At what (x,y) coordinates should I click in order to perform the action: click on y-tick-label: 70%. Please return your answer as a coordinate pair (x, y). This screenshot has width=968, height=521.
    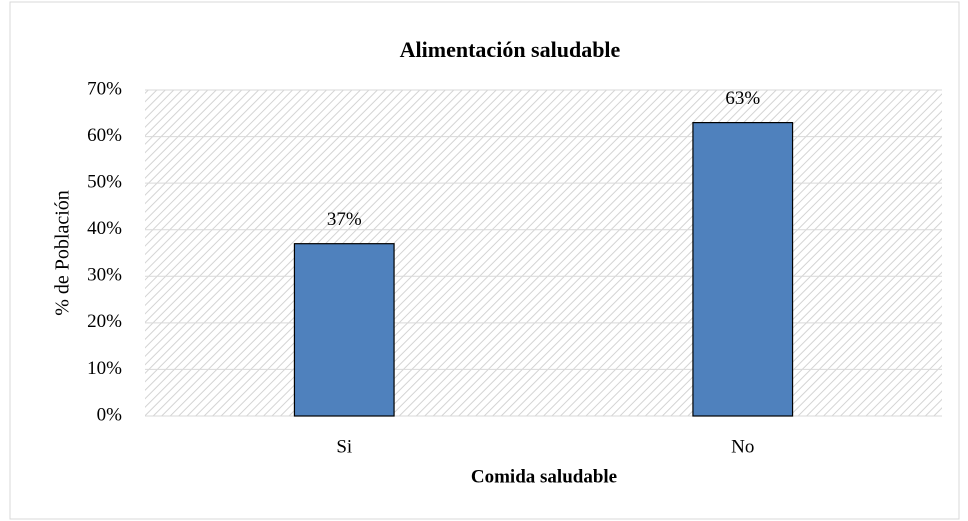
    Looking at the image, I should click on (104, 88).